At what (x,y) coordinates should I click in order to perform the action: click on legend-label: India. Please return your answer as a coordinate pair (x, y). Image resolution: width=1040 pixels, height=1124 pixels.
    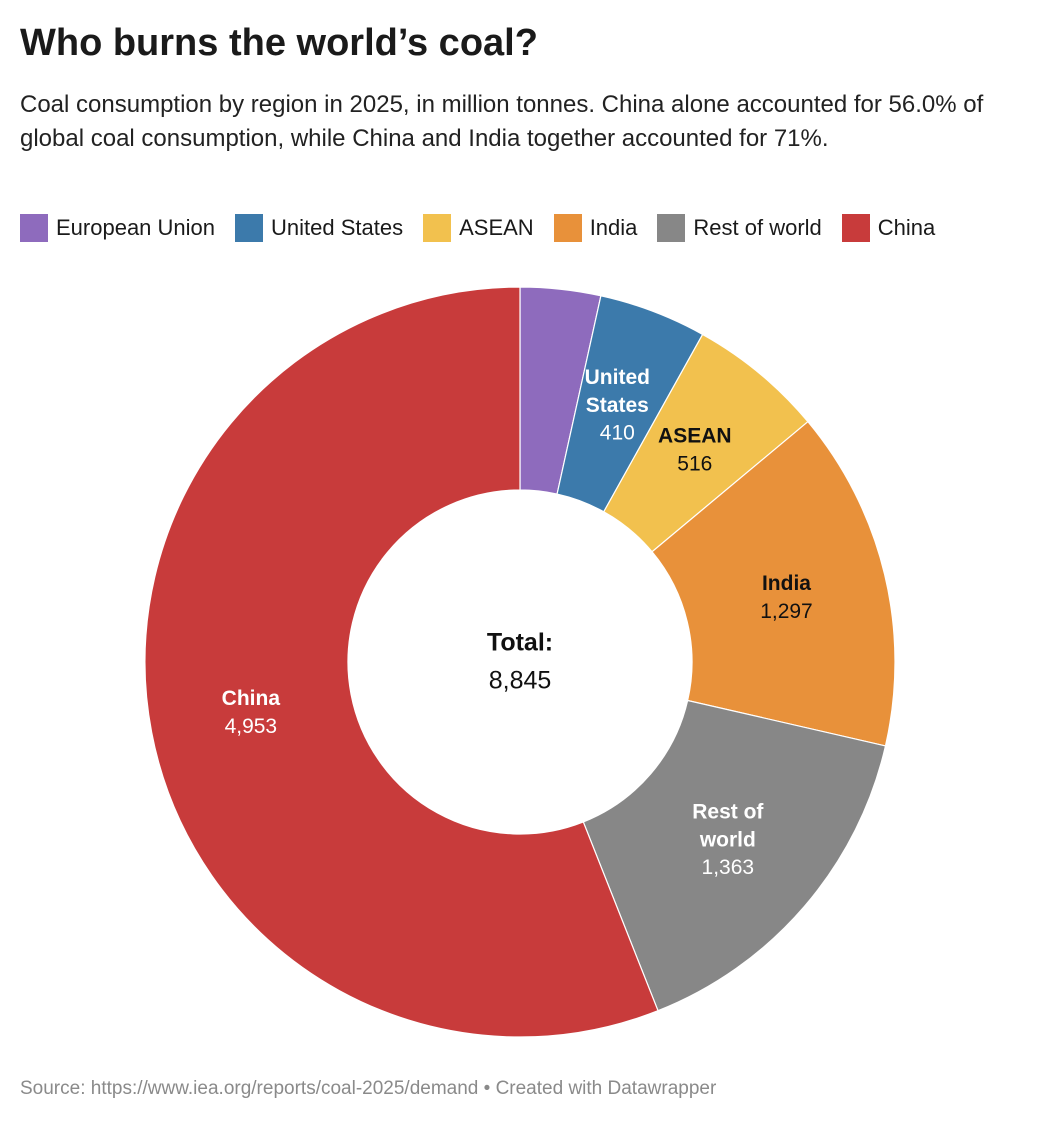
    Looking at the image, I should click on (613, 227).